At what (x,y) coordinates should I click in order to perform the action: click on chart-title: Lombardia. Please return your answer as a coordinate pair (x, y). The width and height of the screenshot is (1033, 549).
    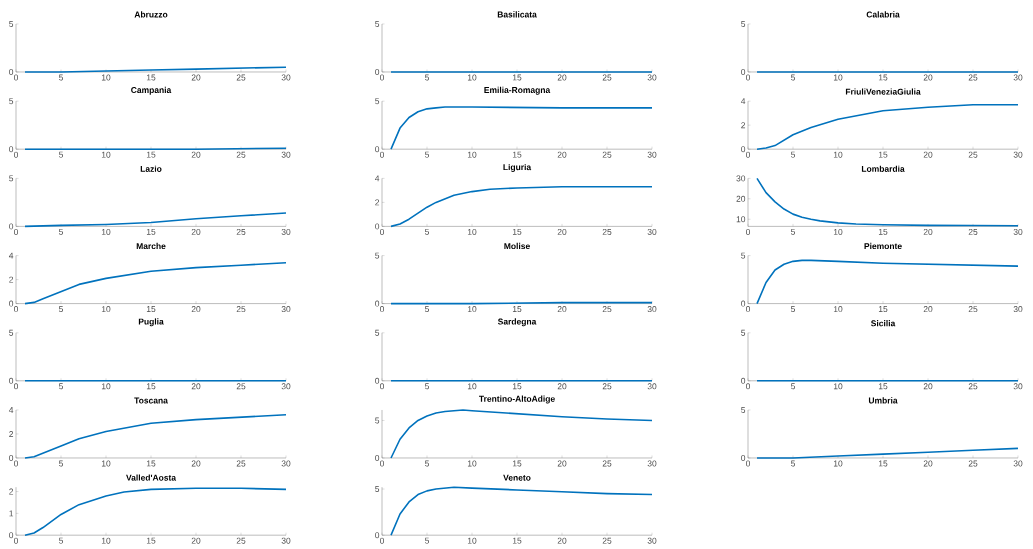
    Looking at the image, I should click on (883, 168).